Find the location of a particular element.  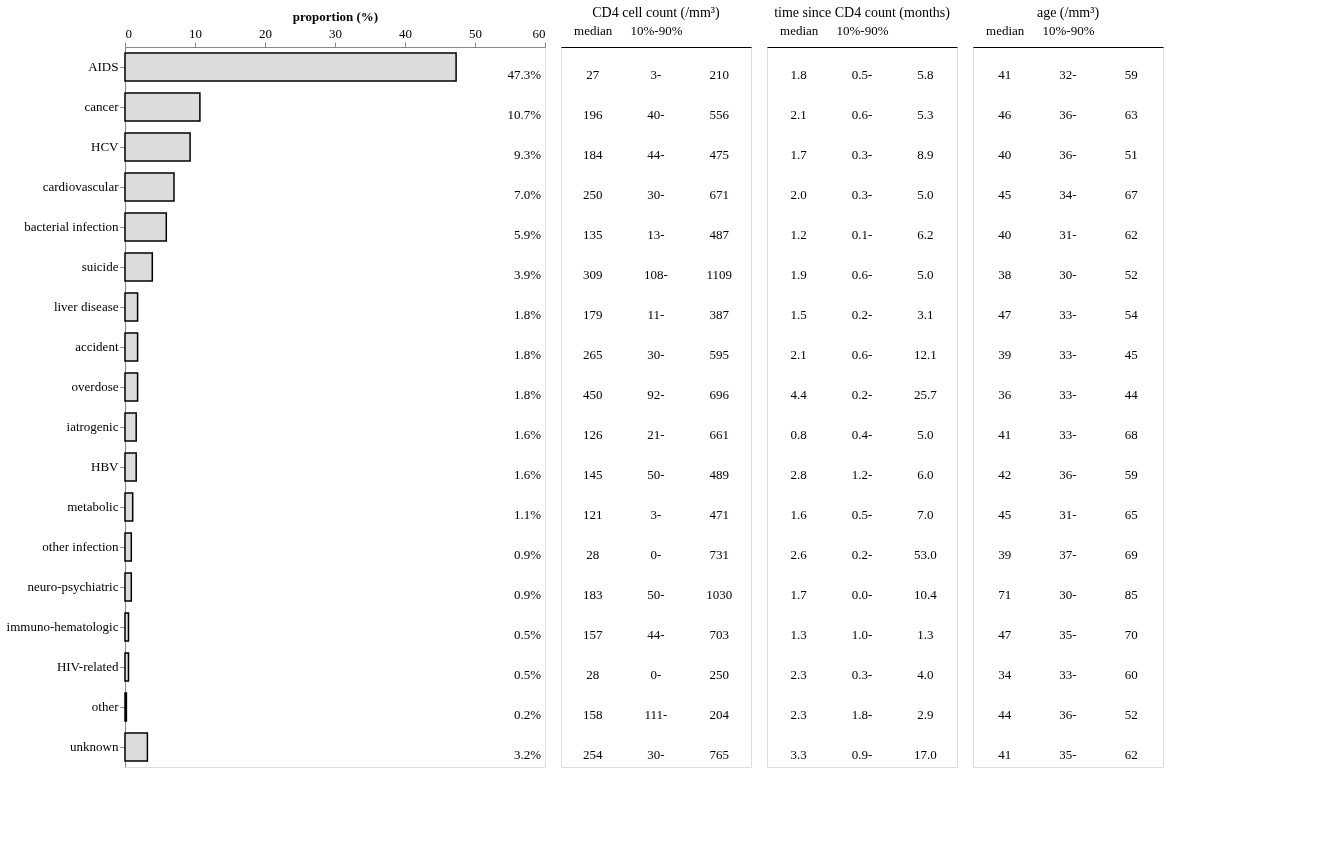

text: 34 is located at coordinates (1005, 674).